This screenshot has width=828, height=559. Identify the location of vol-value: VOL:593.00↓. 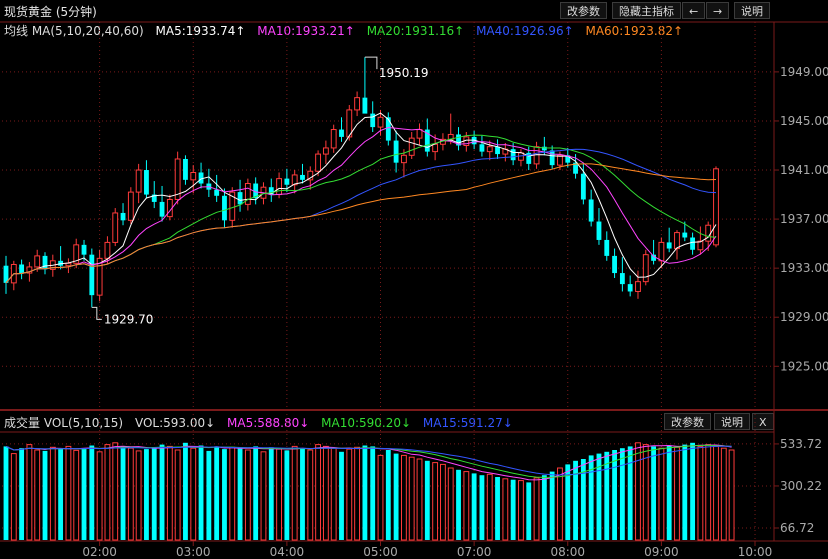
(175, 423).